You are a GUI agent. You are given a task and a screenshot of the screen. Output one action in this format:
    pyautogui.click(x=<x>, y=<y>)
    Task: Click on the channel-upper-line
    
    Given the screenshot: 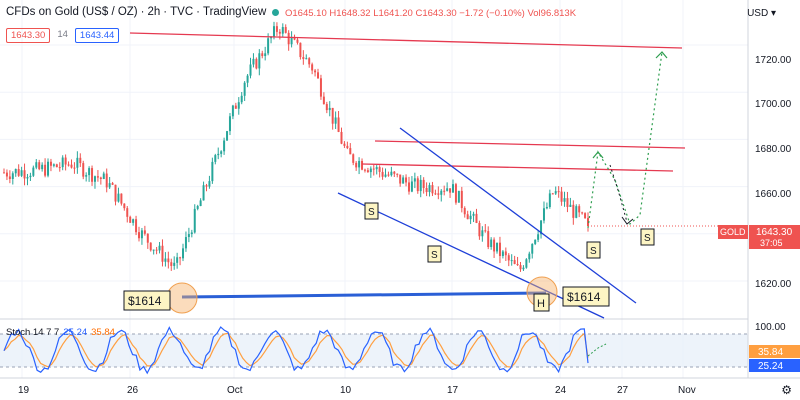 What is the action you would take?
    pyautogui.click(x=518, y=215)
    